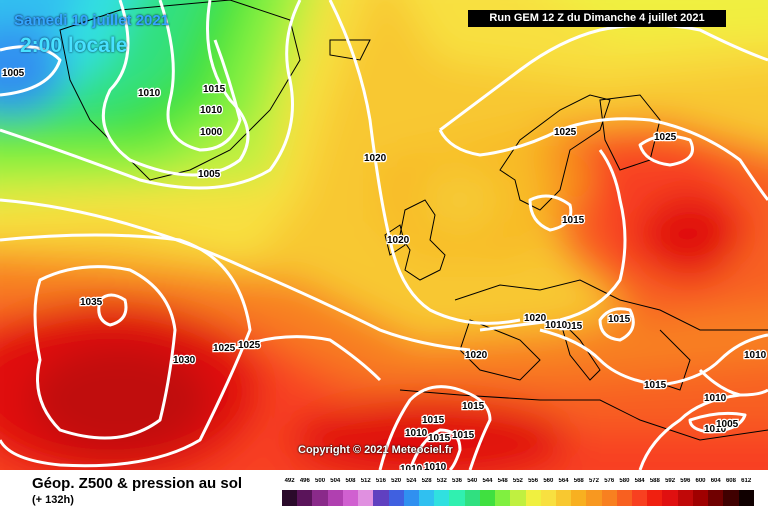 The height and width of the screenshot is (512, 768). What do you see at coordinates (53, 500) in the screenshot?
I see `lead-time: (+ 132h)` at bounding box center [53, 500].